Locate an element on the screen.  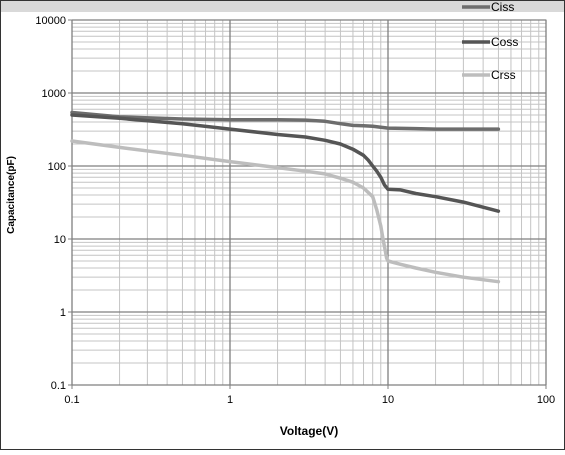
legend-label-coss: Coss is located at coordinates (504, 42).